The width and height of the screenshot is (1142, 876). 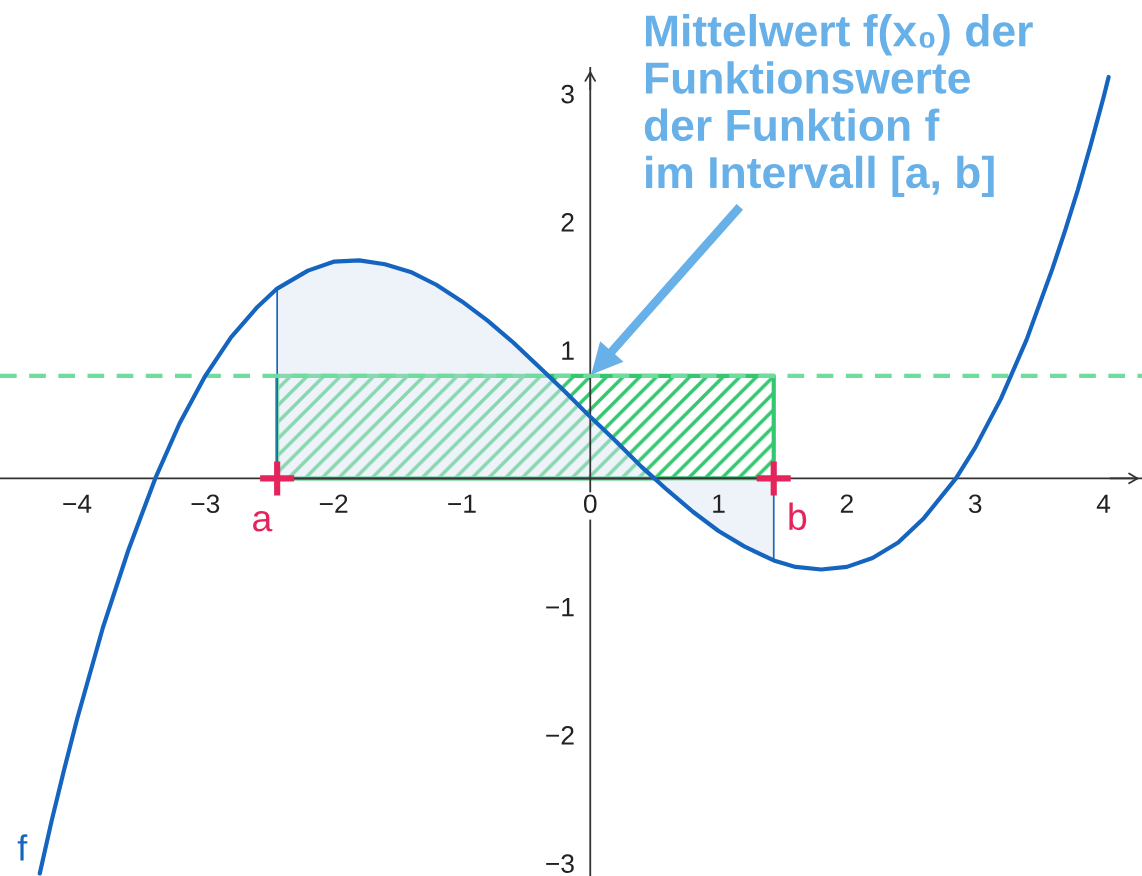 What do you see at coordinates (719, 503) in the screenshot?
I see `x-tick-label: 1` at bounding box center [719, 503].